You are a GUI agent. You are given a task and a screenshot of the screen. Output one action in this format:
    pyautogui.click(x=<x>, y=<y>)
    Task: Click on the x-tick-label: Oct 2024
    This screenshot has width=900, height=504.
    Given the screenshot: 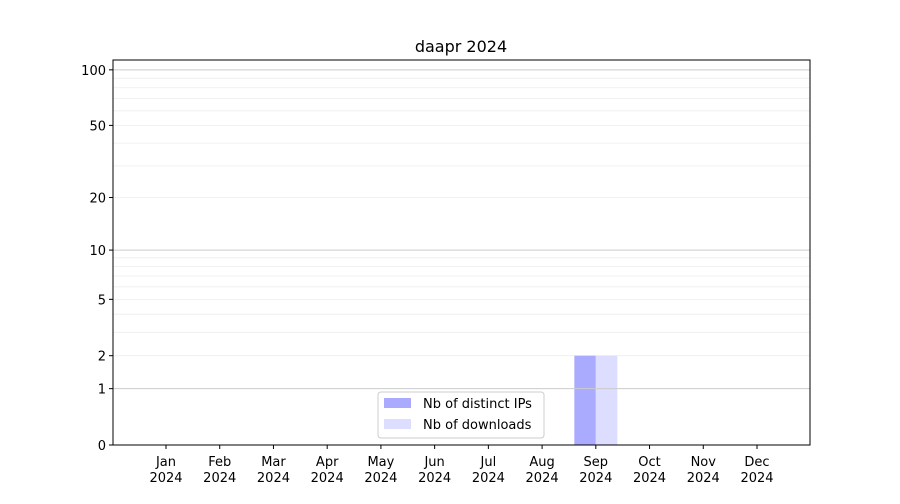 What is the action you would take?
    pyautogui.click(x=649, y=470)
    